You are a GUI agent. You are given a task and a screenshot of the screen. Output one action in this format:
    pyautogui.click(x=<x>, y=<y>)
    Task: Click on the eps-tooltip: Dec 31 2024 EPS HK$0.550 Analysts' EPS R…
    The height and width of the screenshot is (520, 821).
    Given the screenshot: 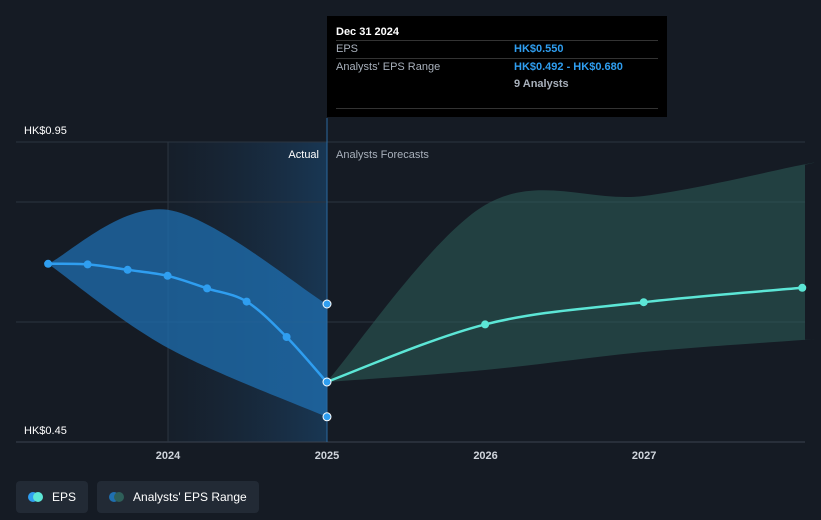 What is the action you would take?
    pyautogui.click(x=497, y=66)
    